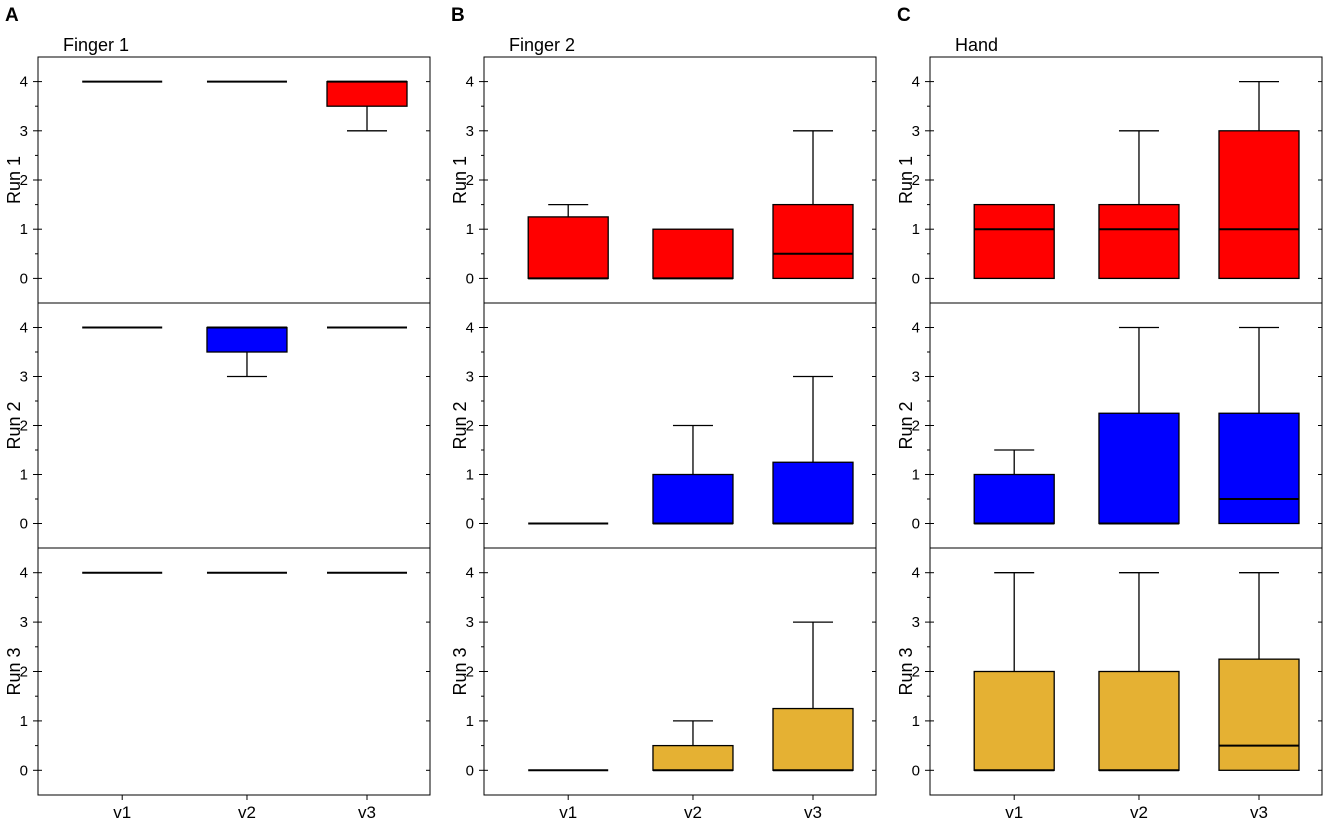  I want to click on panel-title: Finger 2, so click(542, 45).